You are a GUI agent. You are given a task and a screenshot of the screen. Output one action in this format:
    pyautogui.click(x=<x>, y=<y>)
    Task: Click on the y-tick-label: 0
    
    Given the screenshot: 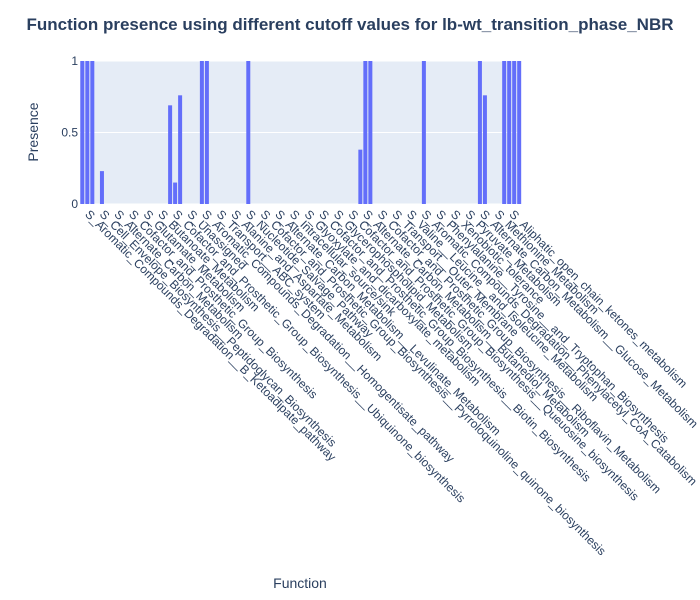 What is the action you would take?
    pyautogui.click(x=74, y=204)
    